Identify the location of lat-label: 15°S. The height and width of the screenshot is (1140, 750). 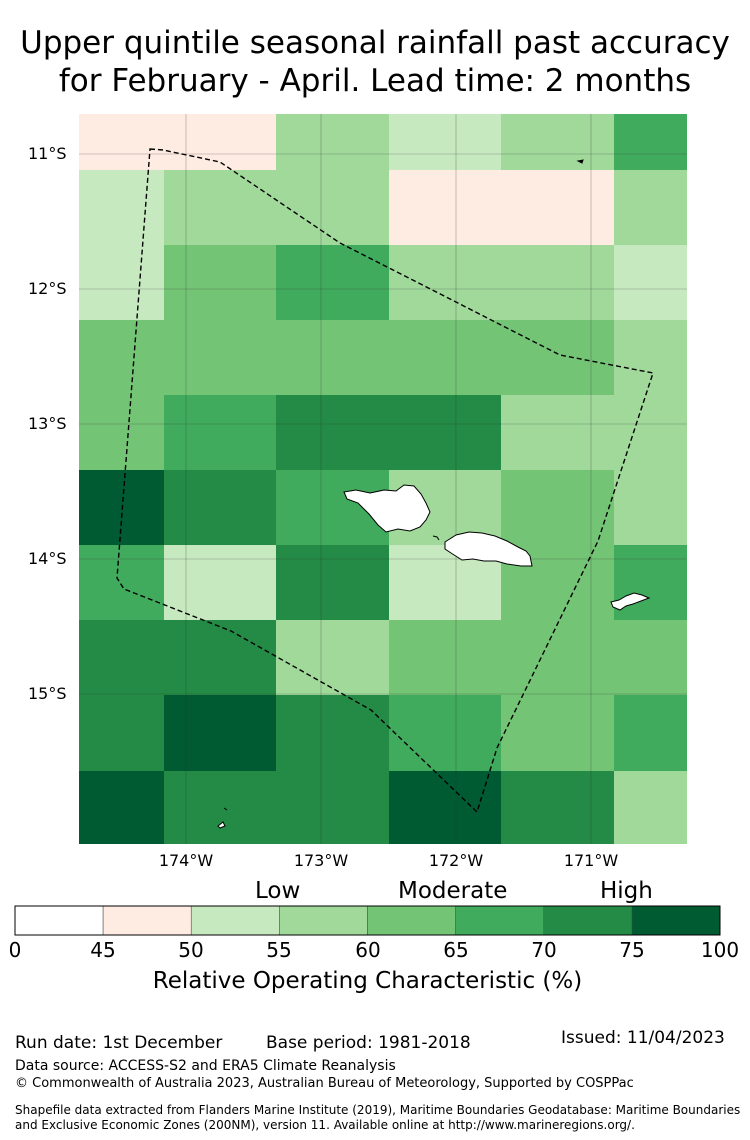
(47, 693).